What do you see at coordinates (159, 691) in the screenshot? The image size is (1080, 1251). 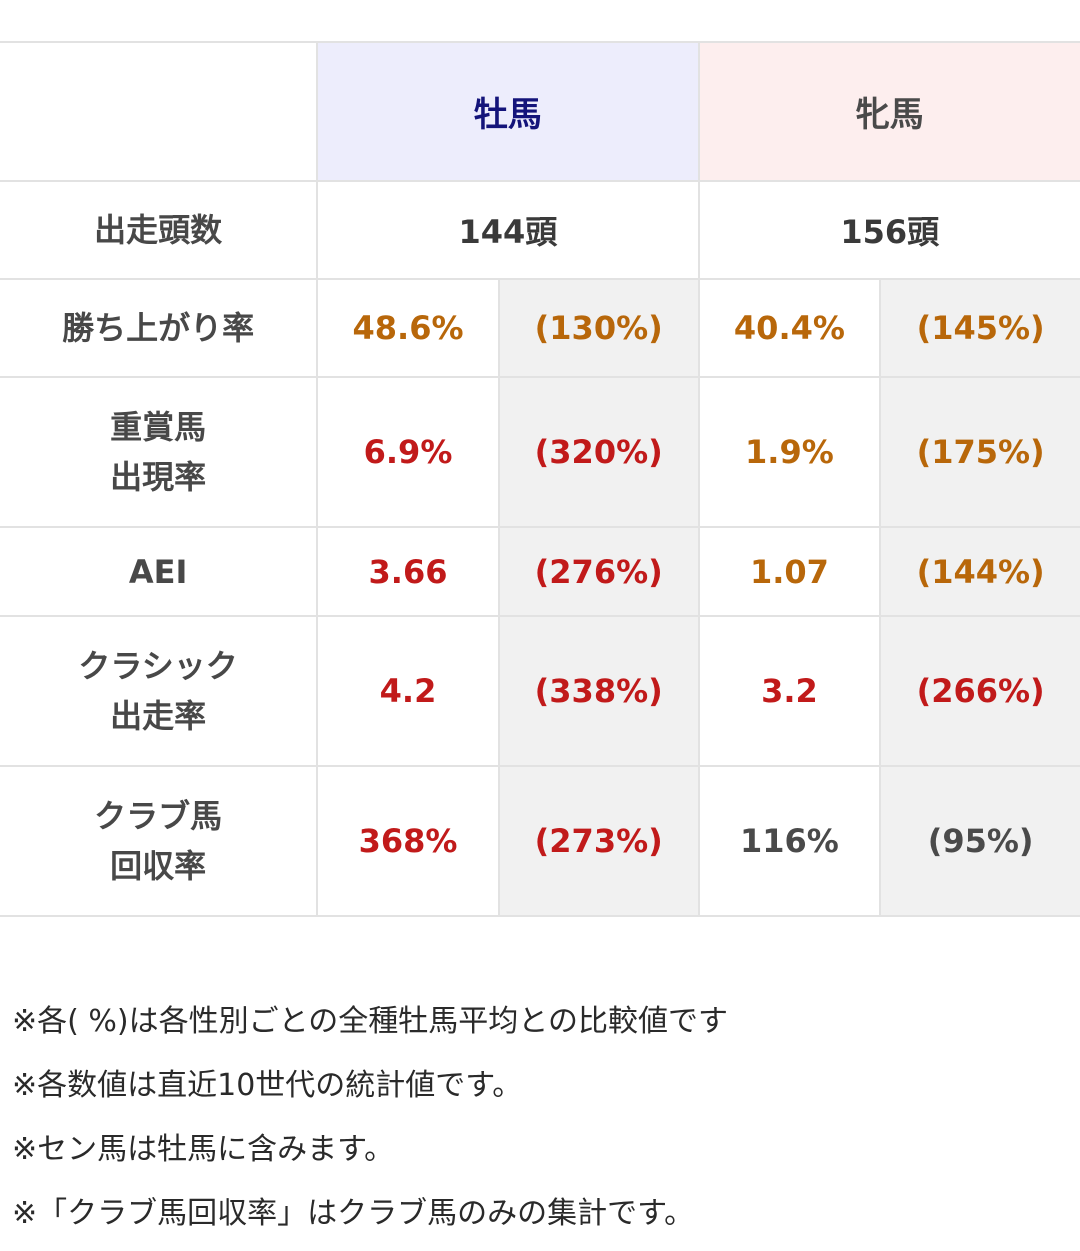 I see `row-label: クラシック 出走率` at bounding box center [159, 691].